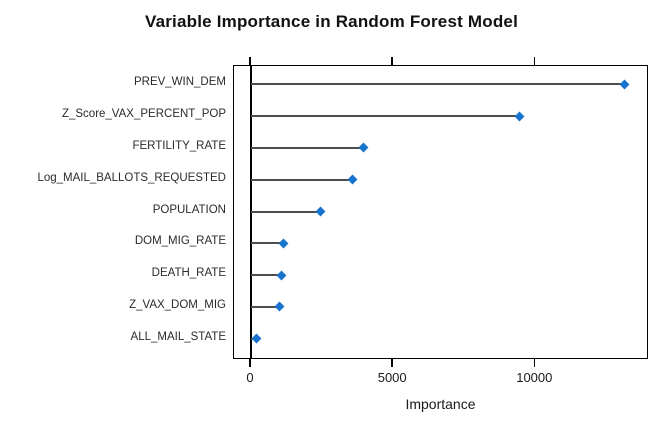  What do you see at coordinates (250, 377) in the screenshot?
I see `x-tick-label: 0` at bounding box center [250, 377].